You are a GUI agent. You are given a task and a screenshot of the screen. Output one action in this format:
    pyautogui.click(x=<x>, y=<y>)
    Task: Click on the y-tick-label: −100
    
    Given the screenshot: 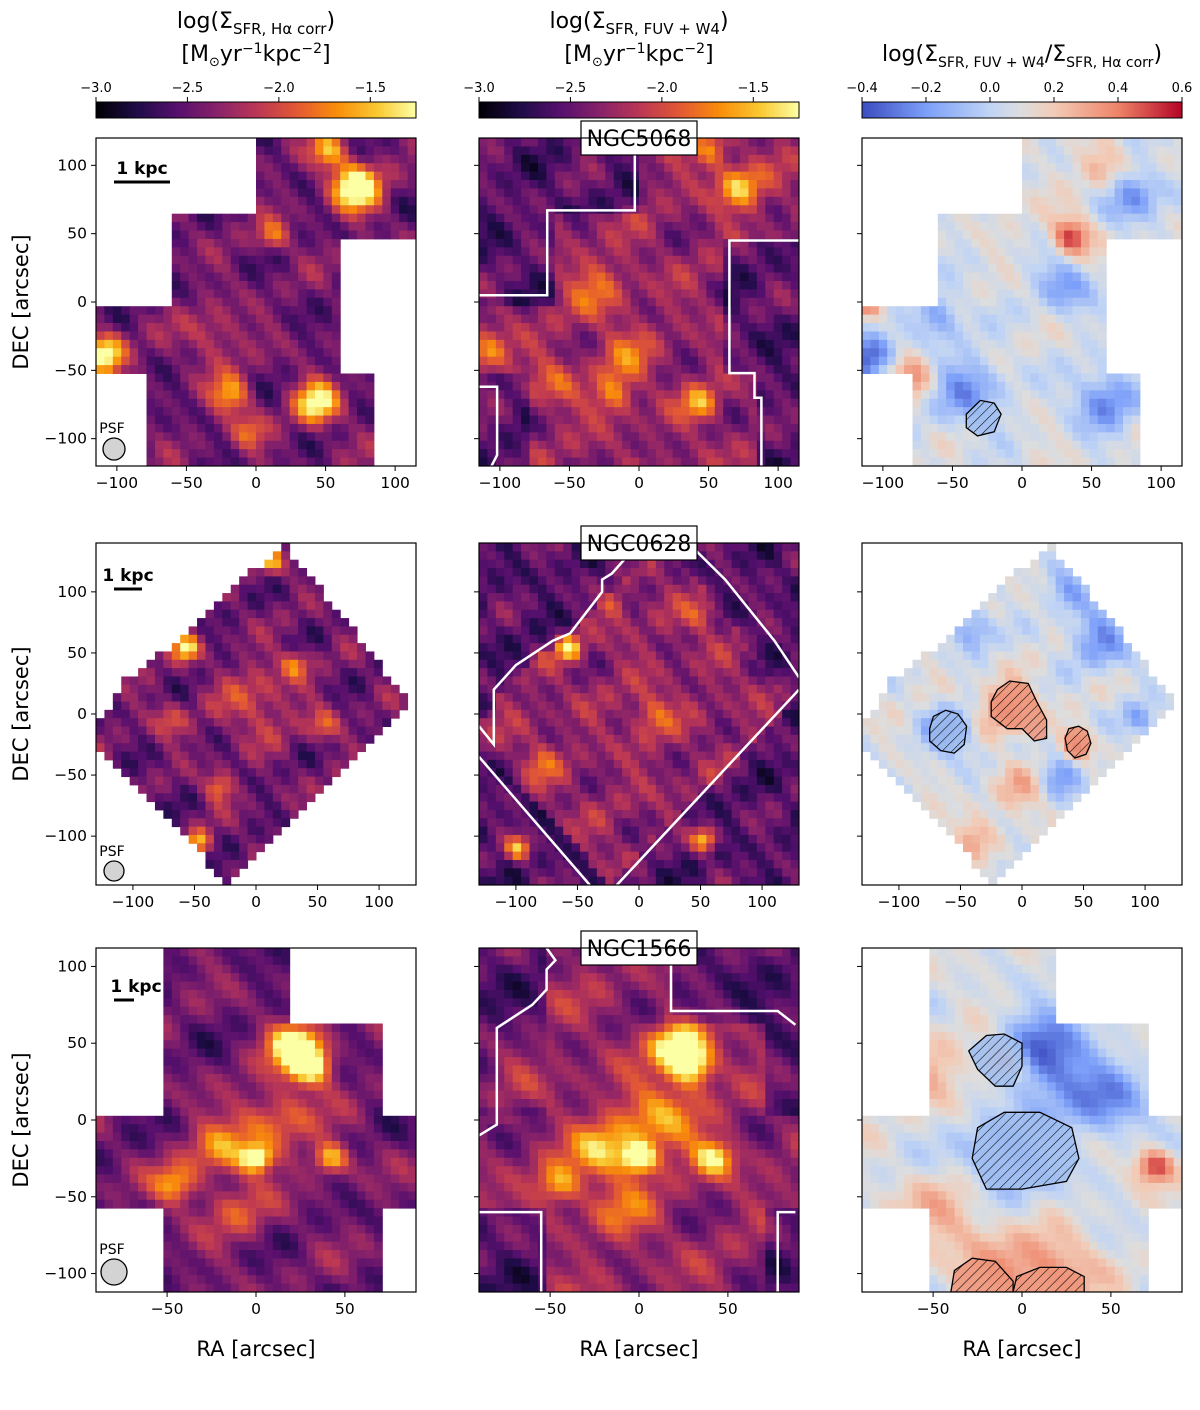 What is the action you would take?
    pyautogui.click(x=65, y=836)
    